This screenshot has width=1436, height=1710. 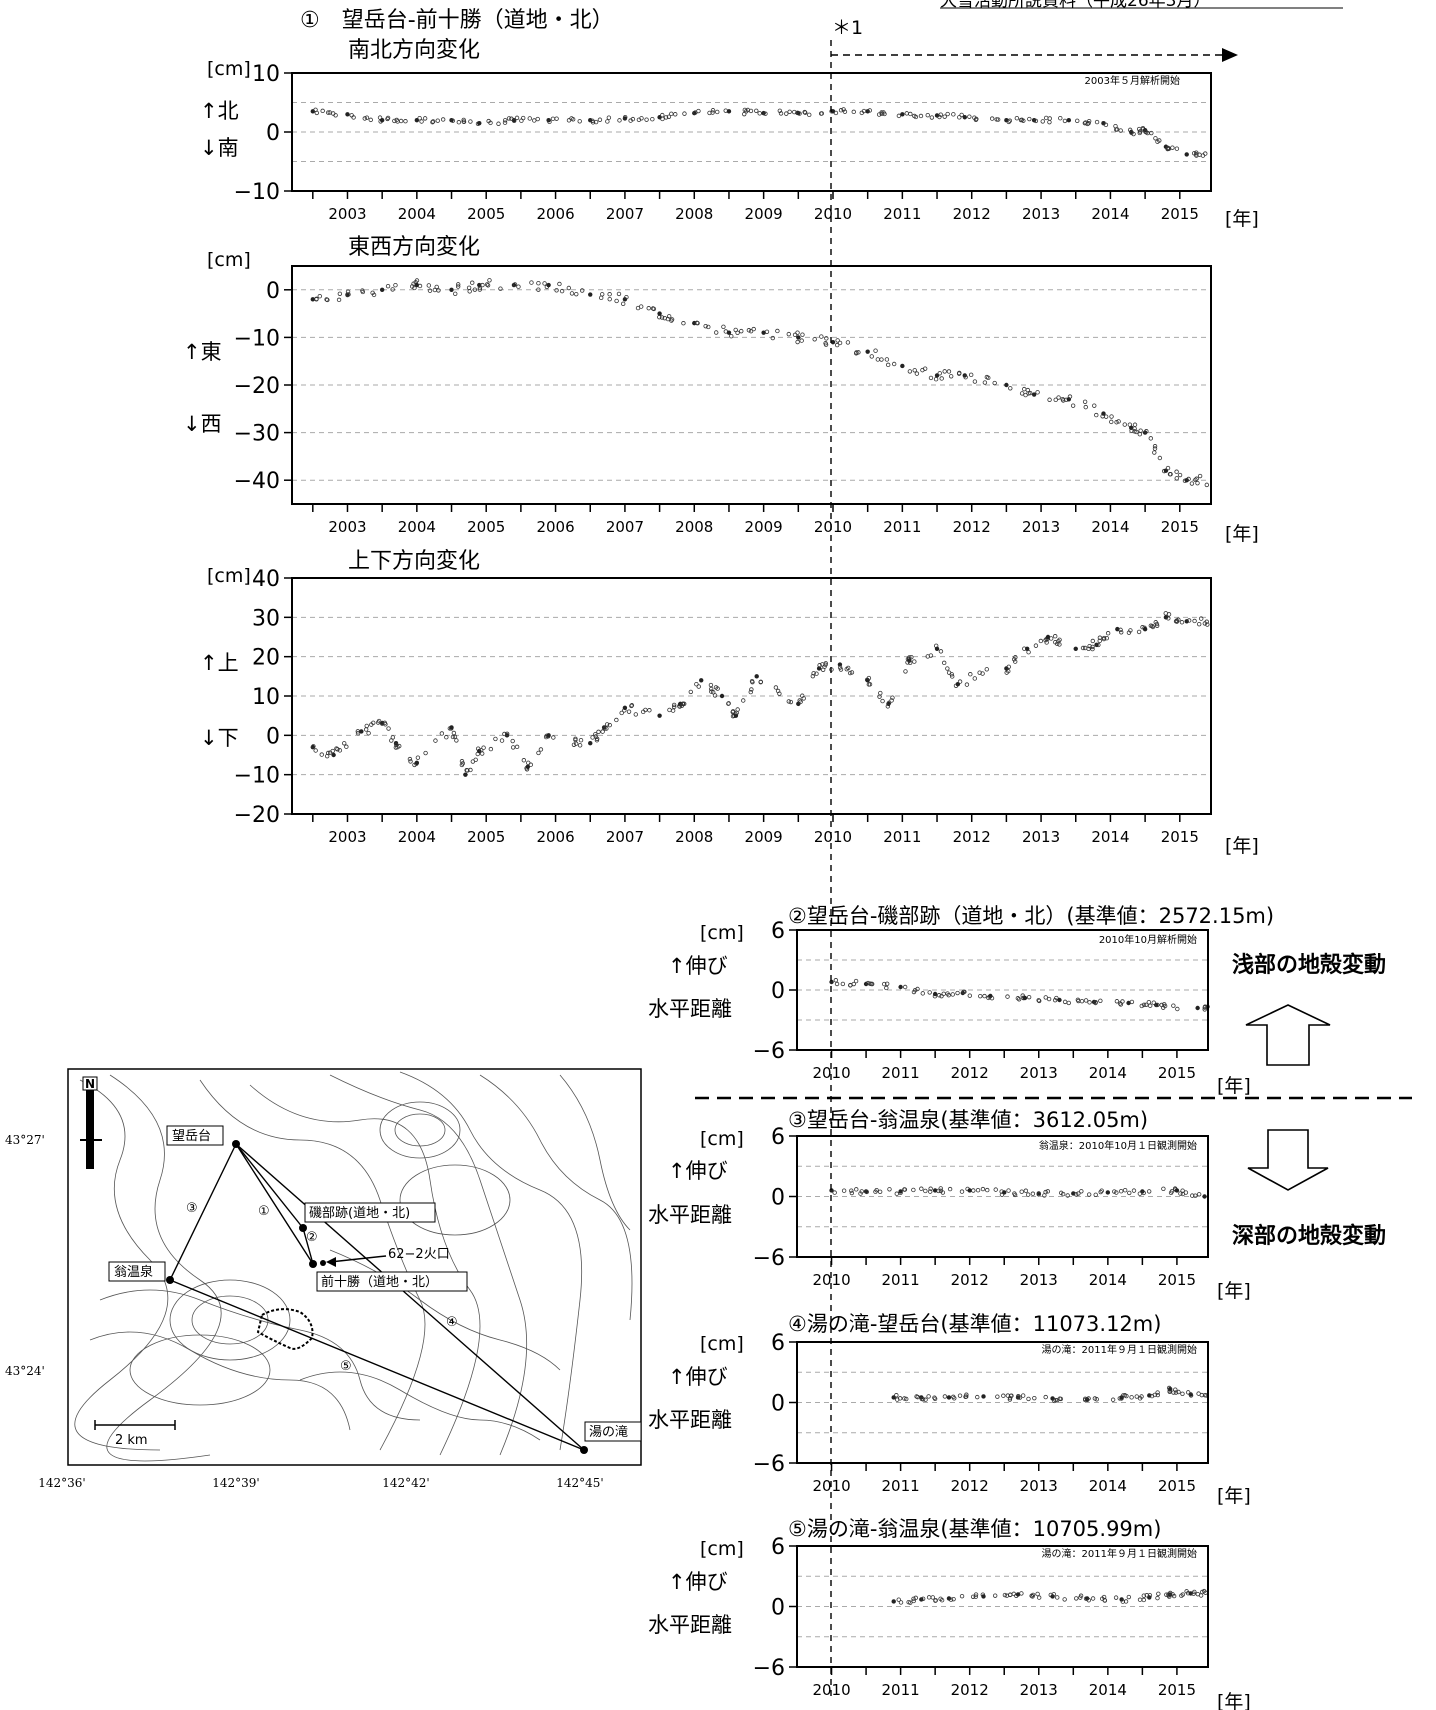 What do you see at coordinates (347, 837) in the screenshot?
I see `x-tick-label: 2003` at bounding box center [347, 837].